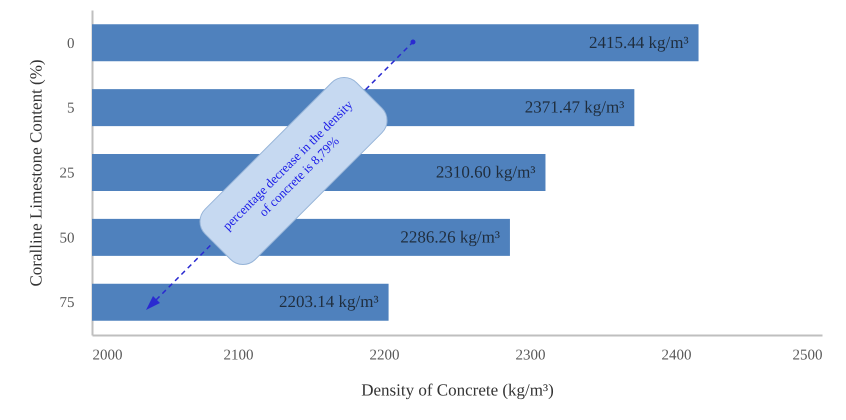  Describe the element at coordinates (677, 356) in the screenshot. I see `x-tick-label: 2400` at that location.